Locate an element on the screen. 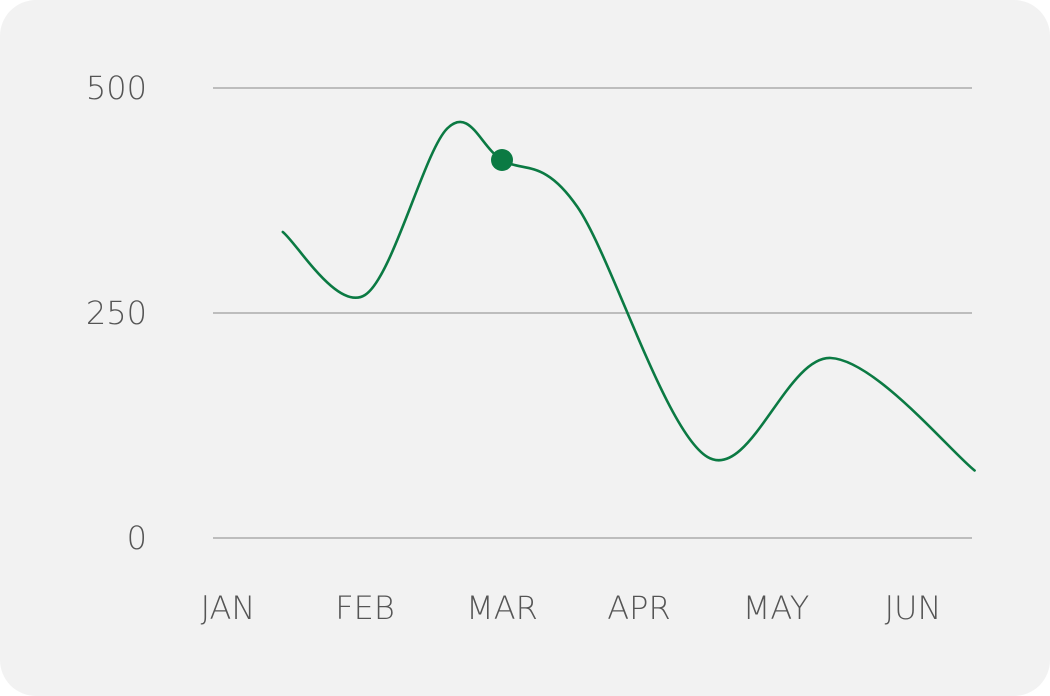 The width and height of the screenshot is (1050, 696). y-tick-label: 500 is located at coordinates (116, 88).